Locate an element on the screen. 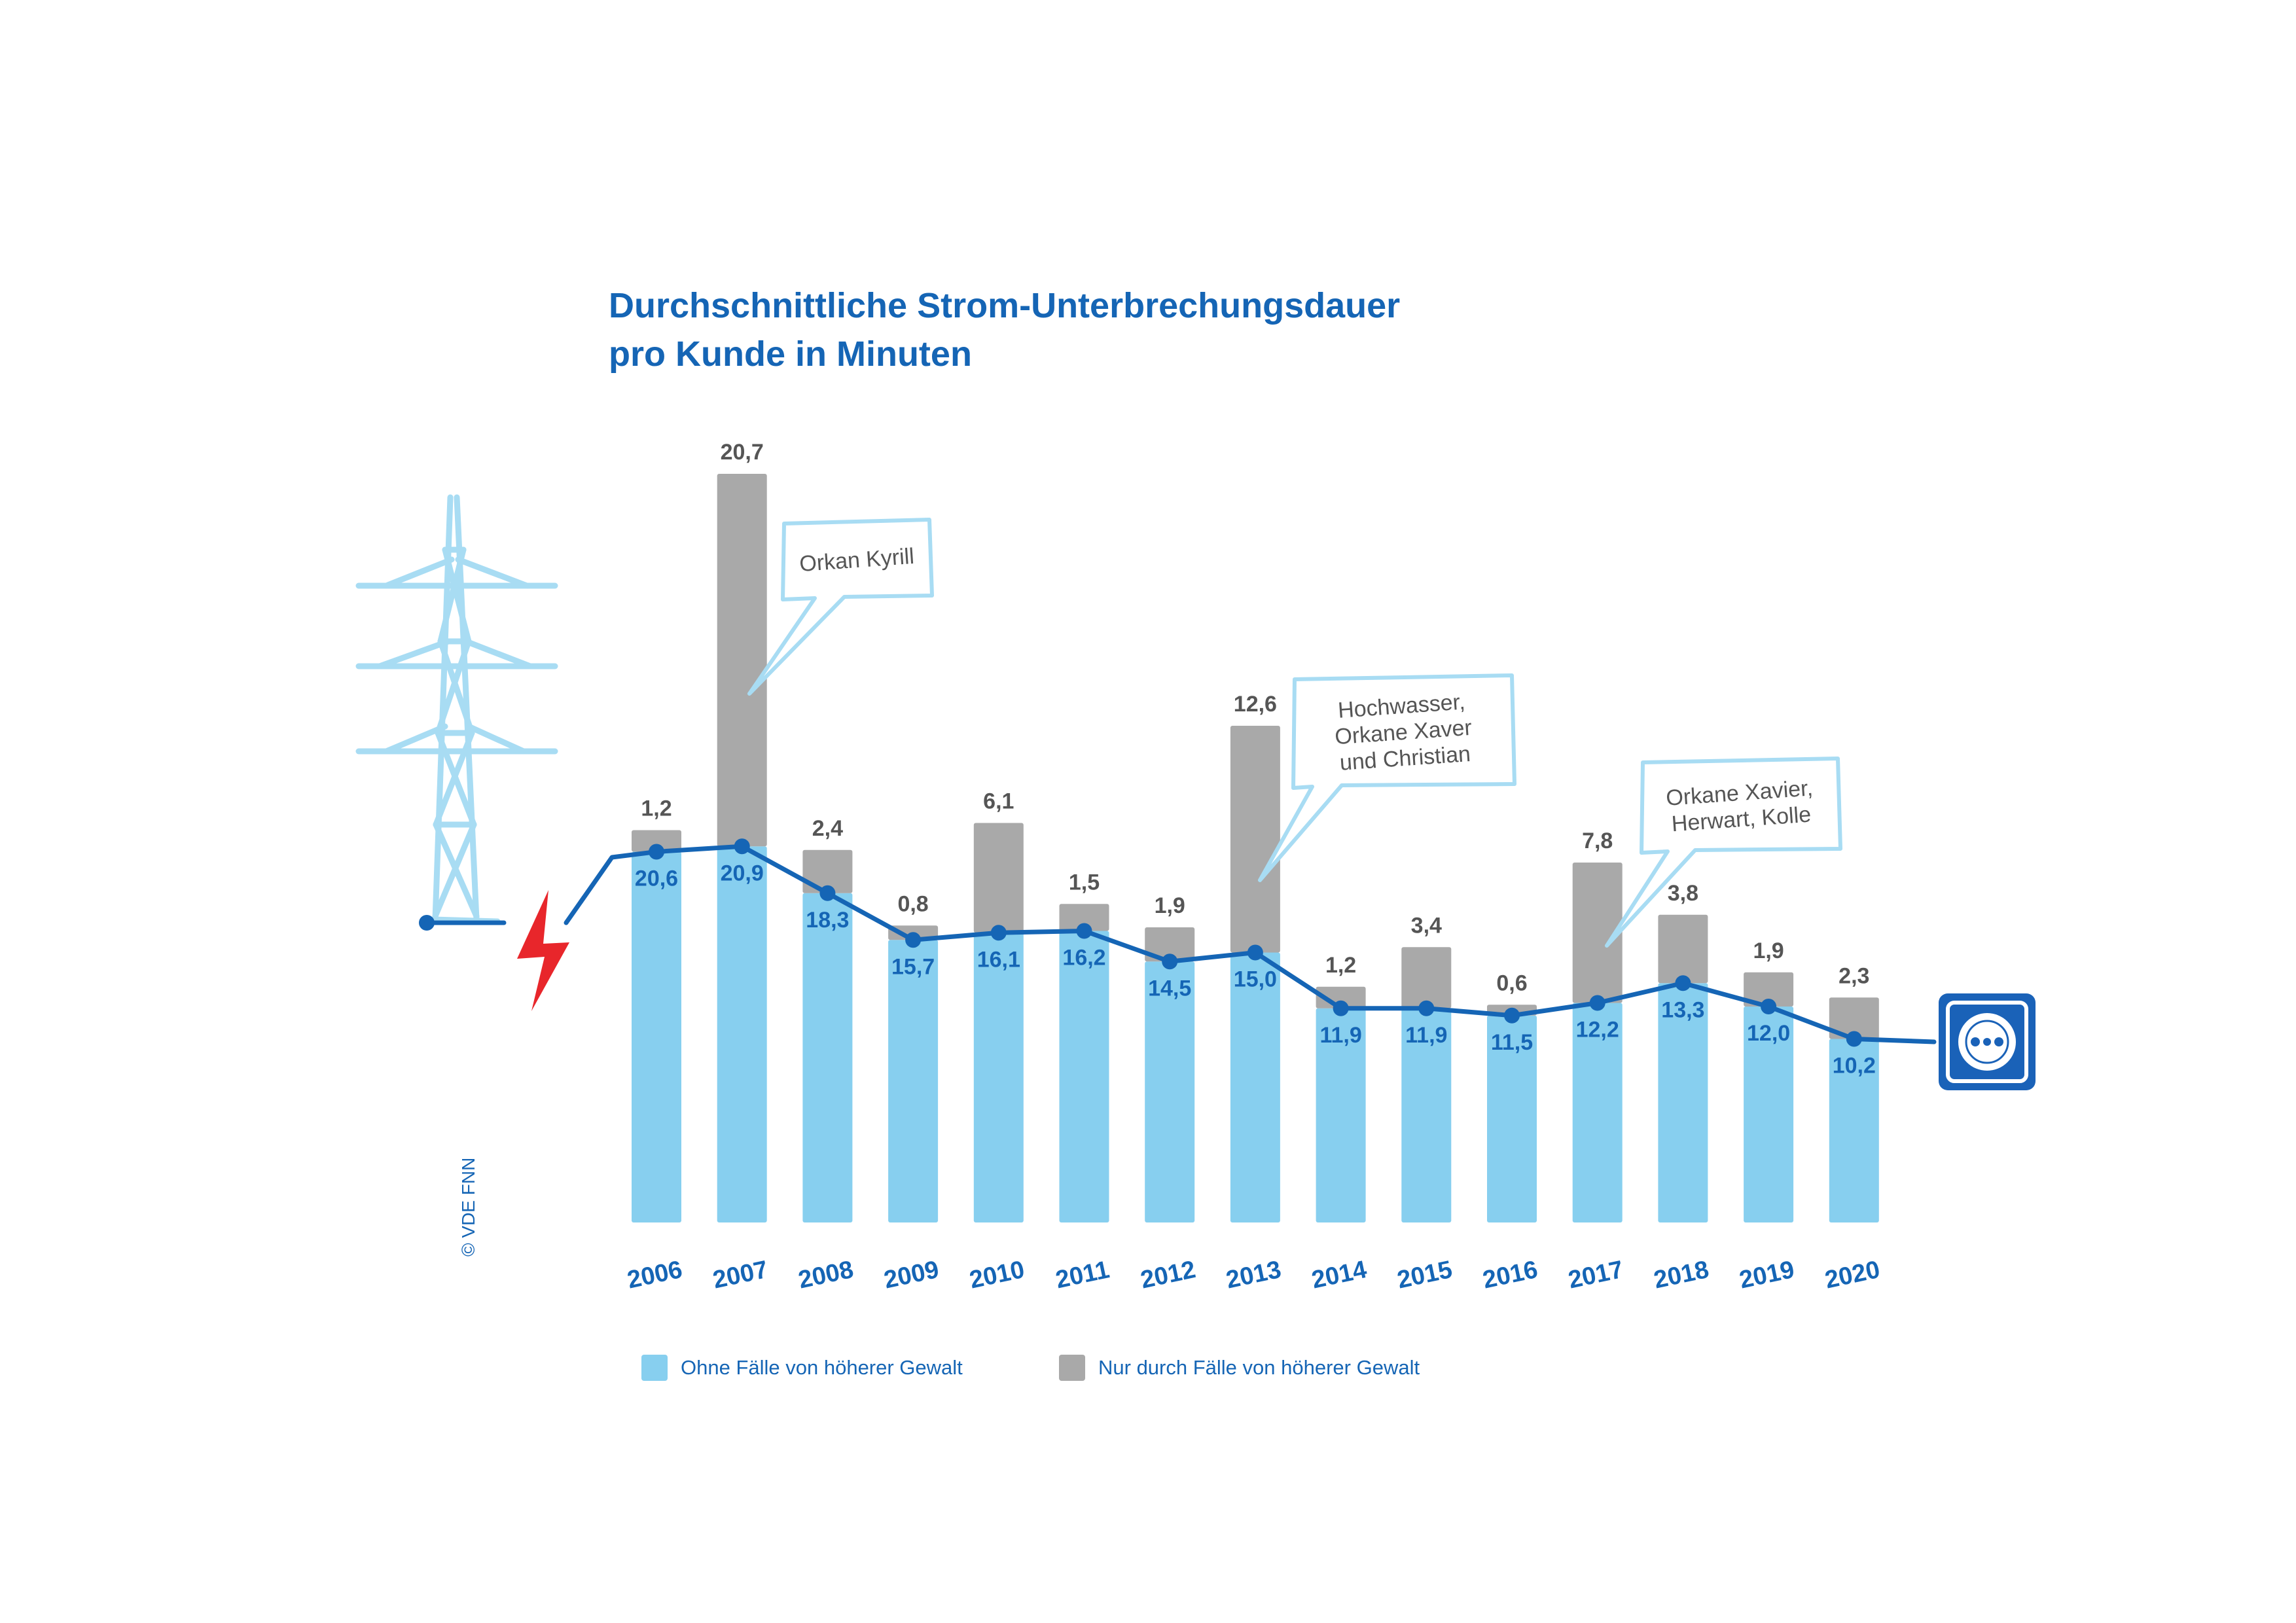 This screenshot has height=1623, width=2296. bar-extra-2015 is located at coordinates (1426, 977).